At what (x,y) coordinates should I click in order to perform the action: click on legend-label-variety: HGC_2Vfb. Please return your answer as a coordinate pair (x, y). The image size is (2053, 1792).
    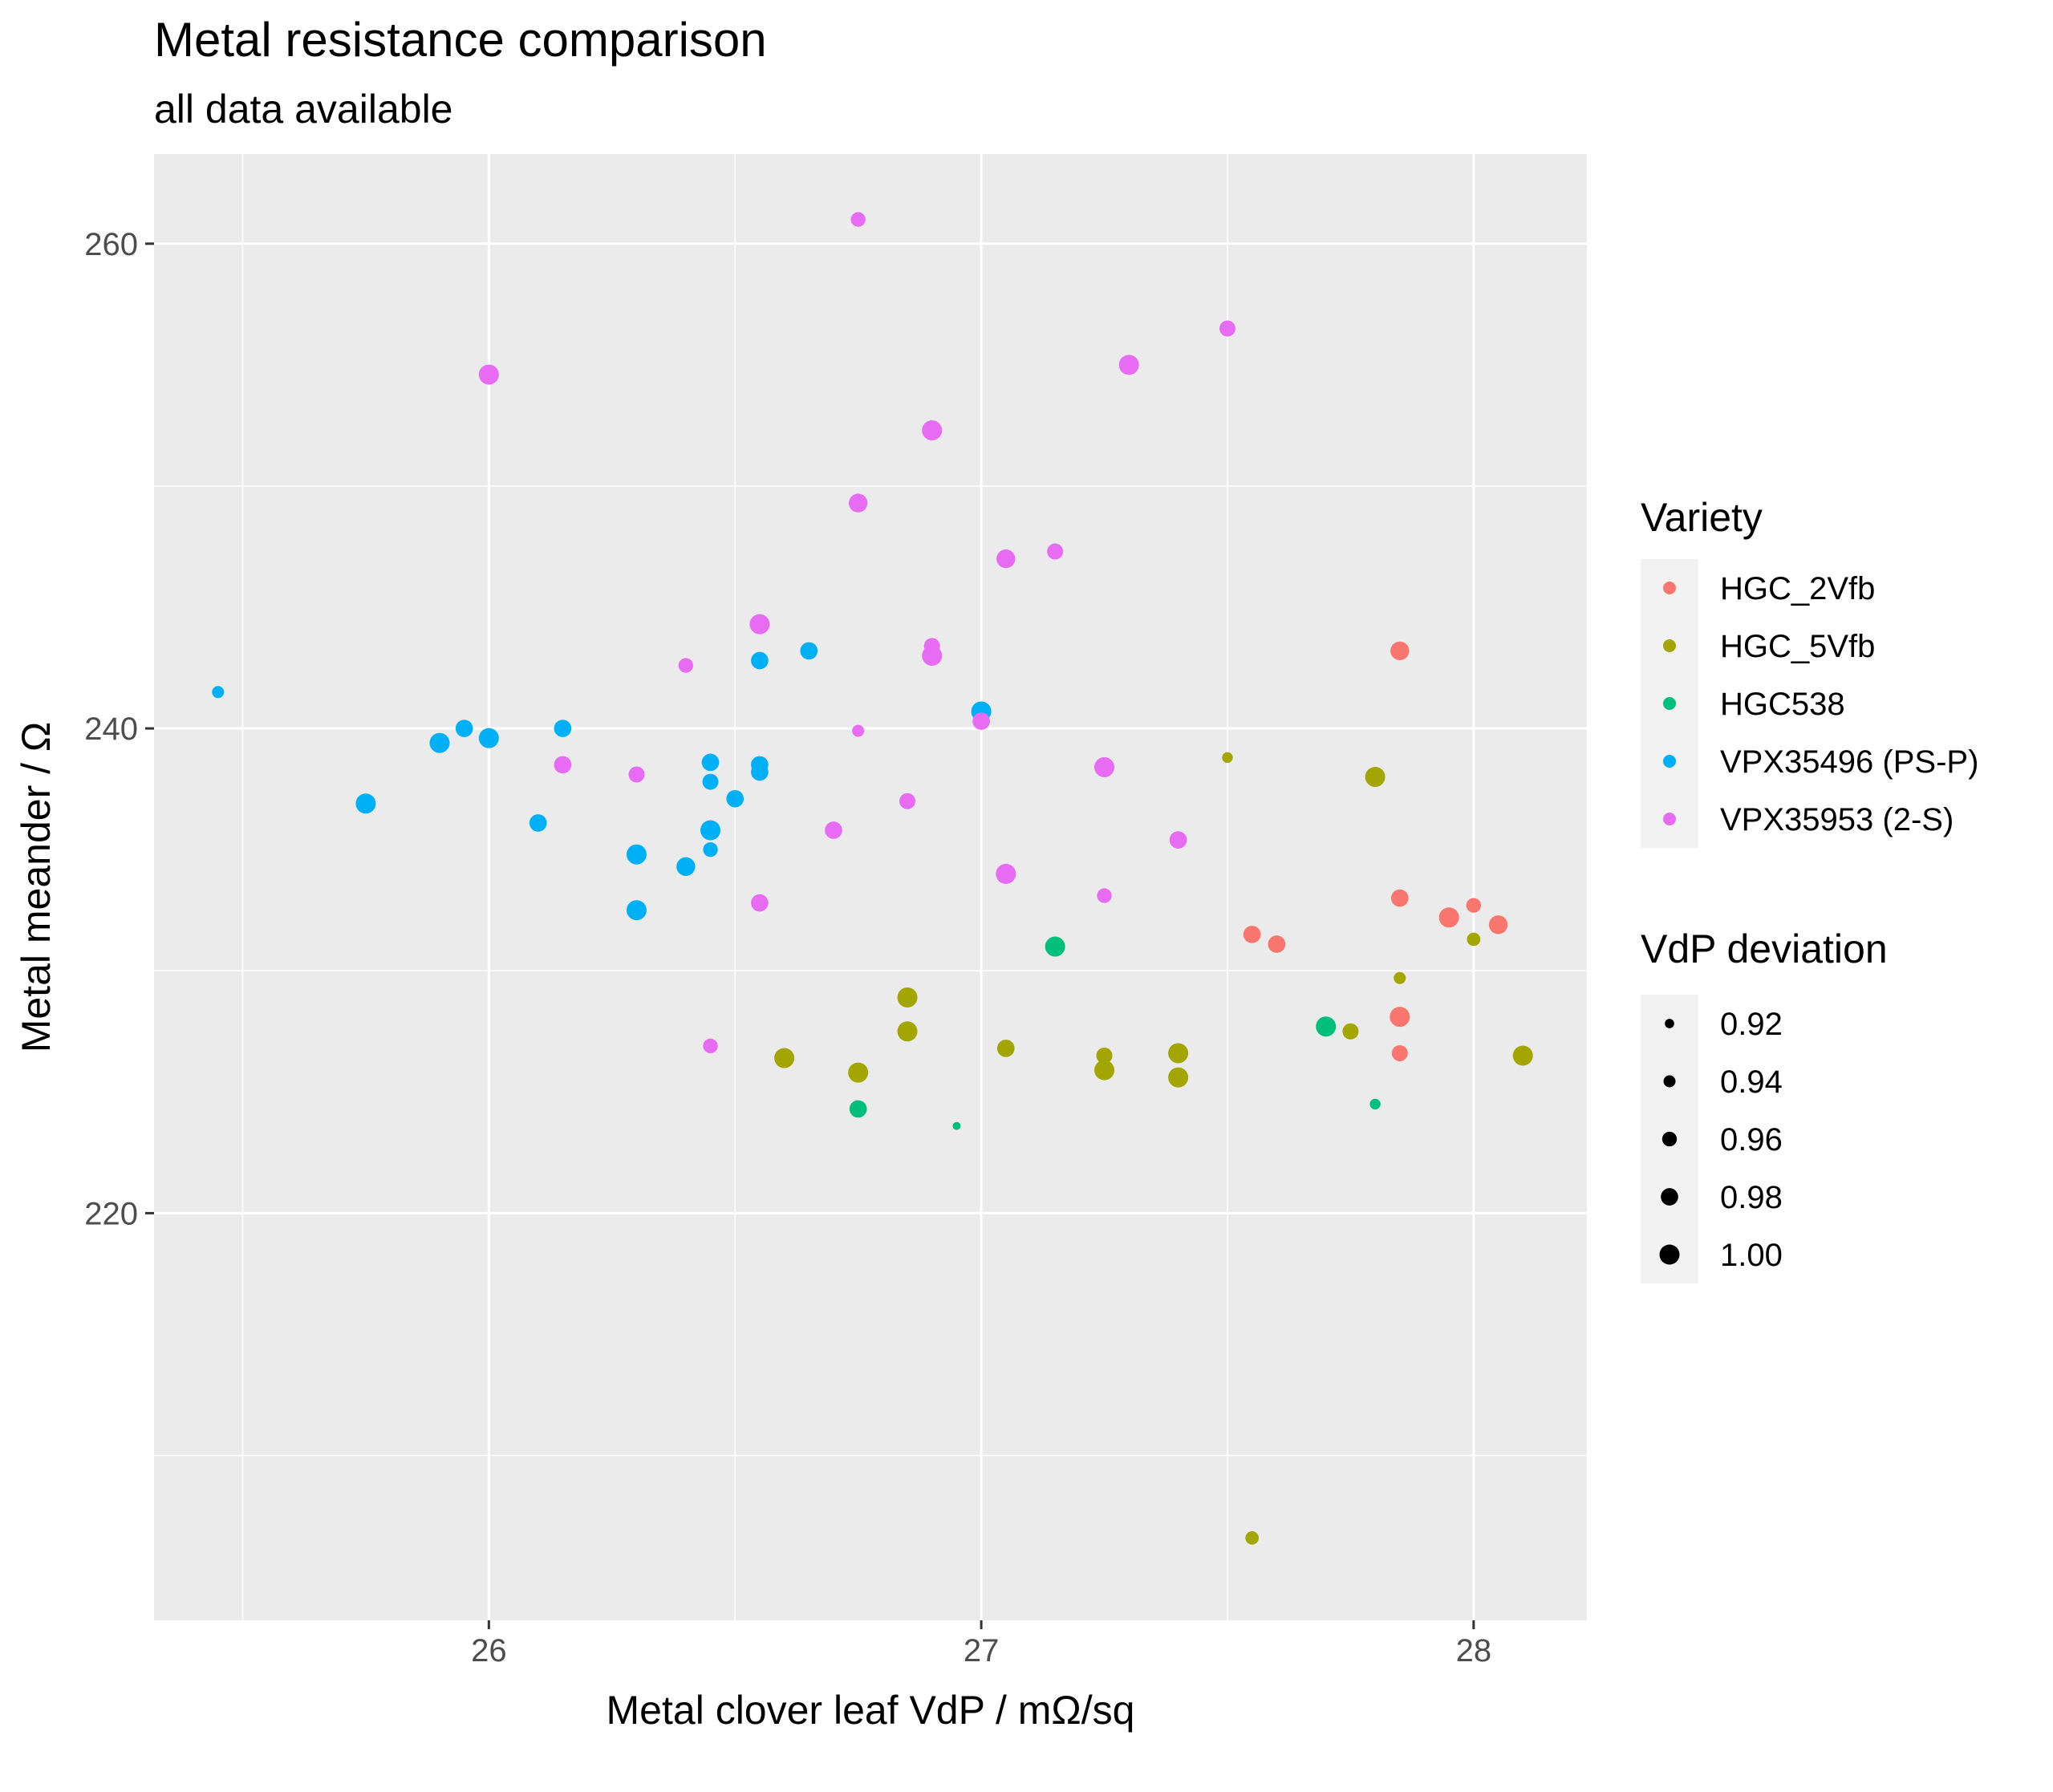
    Looking at the image, I should click on (1797, 589).